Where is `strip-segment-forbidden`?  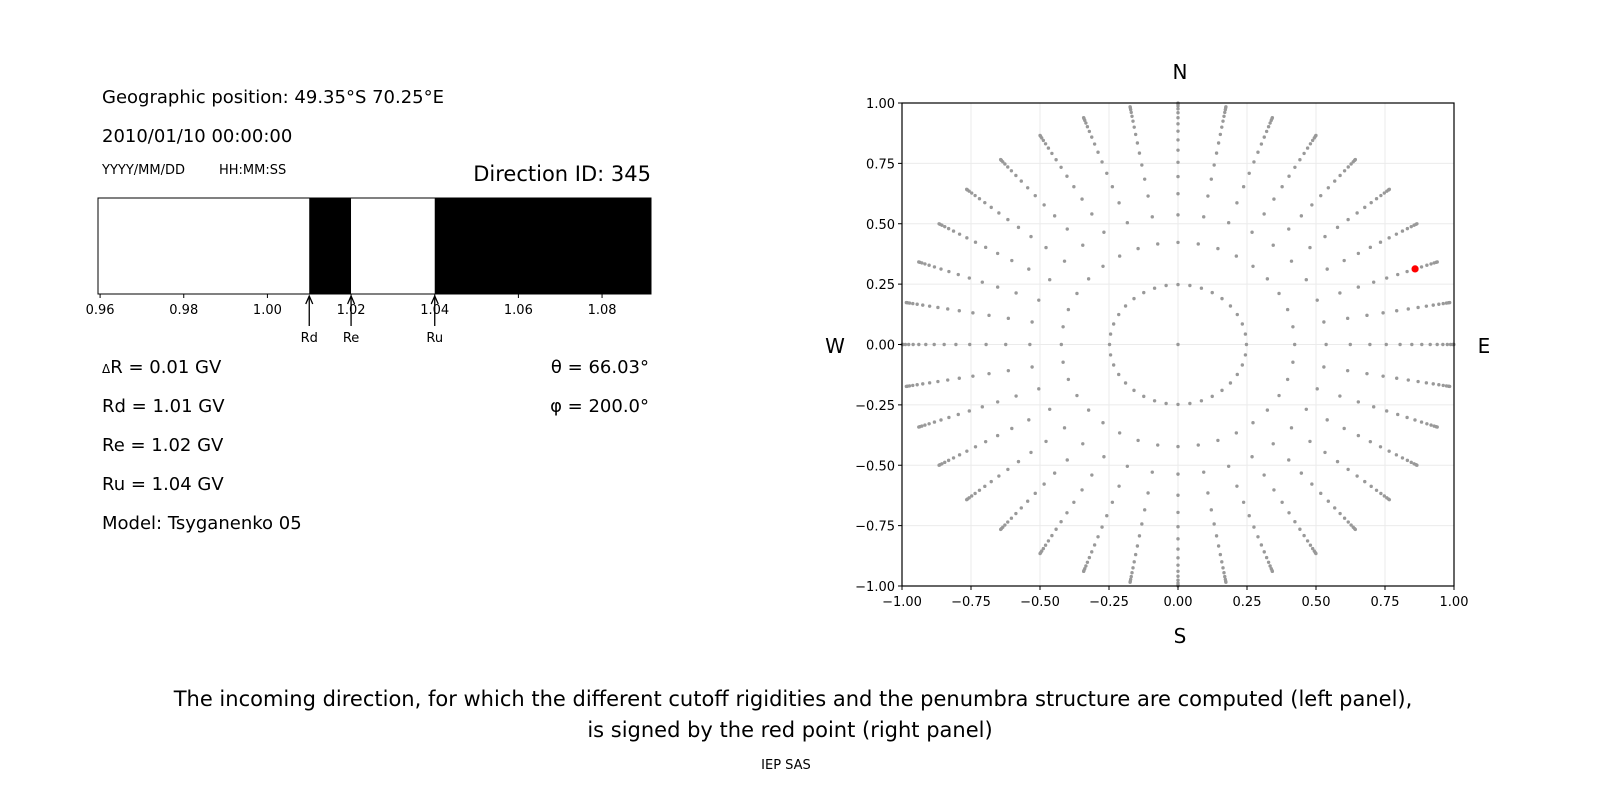 strip-segment-forbidden is located at coordinates (393, 246).